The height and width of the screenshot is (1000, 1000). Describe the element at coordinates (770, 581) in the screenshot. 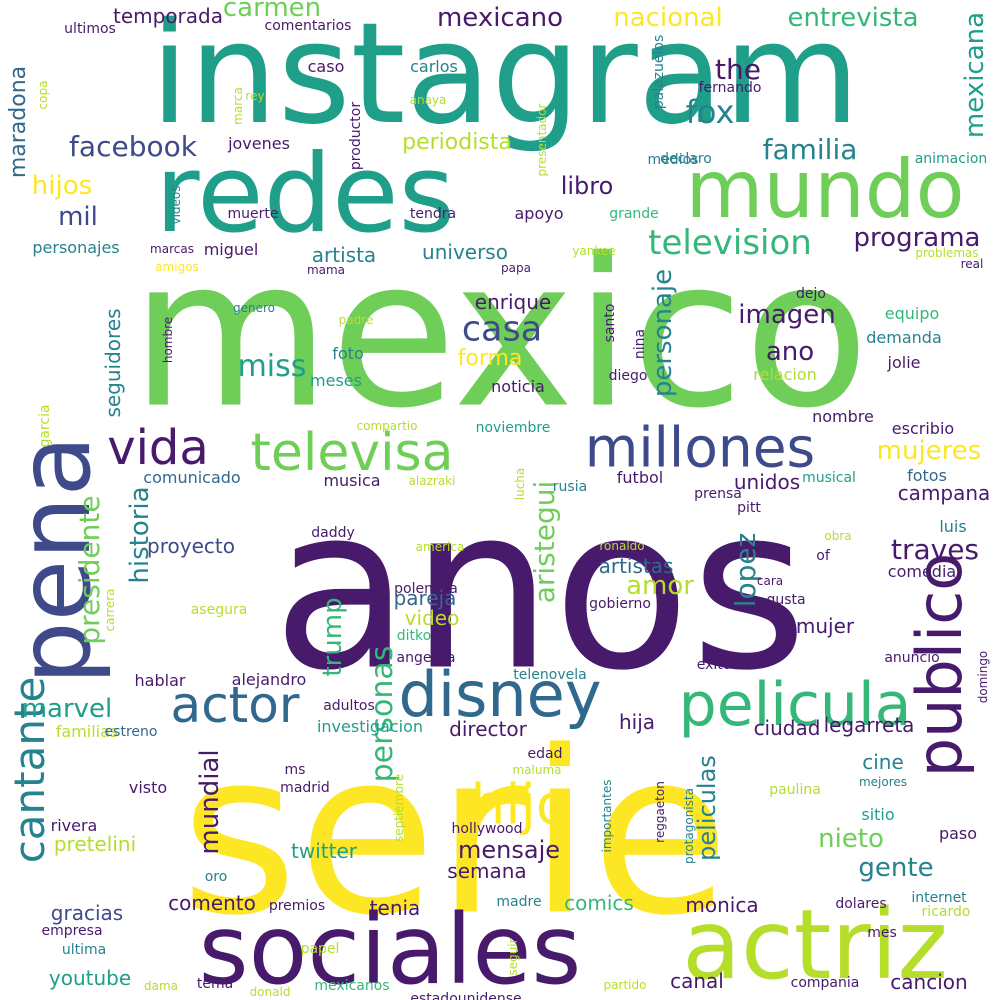

I see `word-cara: cara` at that location.